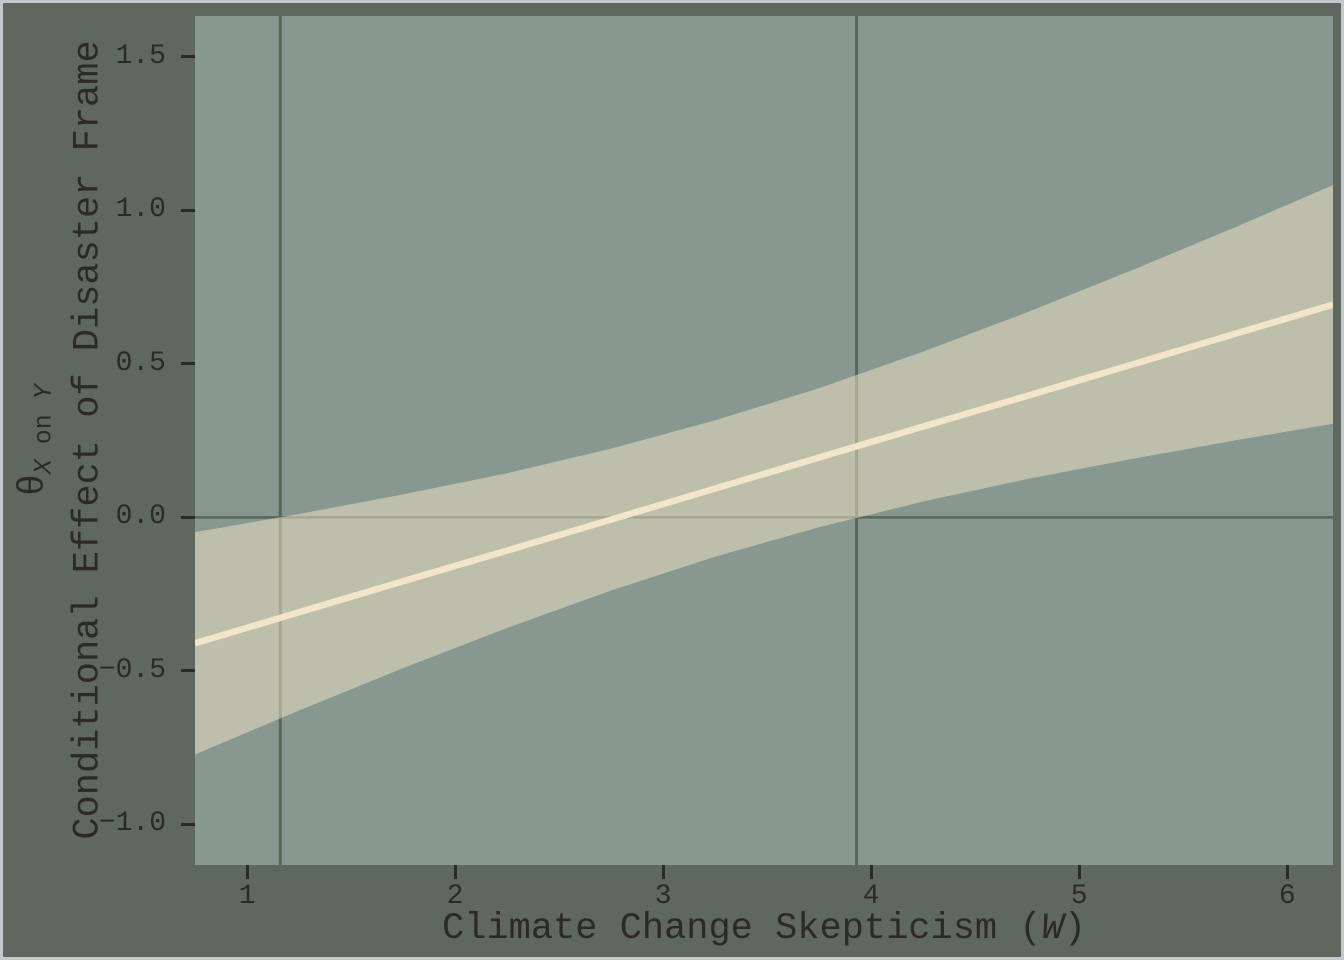 This screenshot has height=960, width=1344. Describe the element at coordinates (455, 896) in the screenshot. I see `x-tick-label: 2` at that location.